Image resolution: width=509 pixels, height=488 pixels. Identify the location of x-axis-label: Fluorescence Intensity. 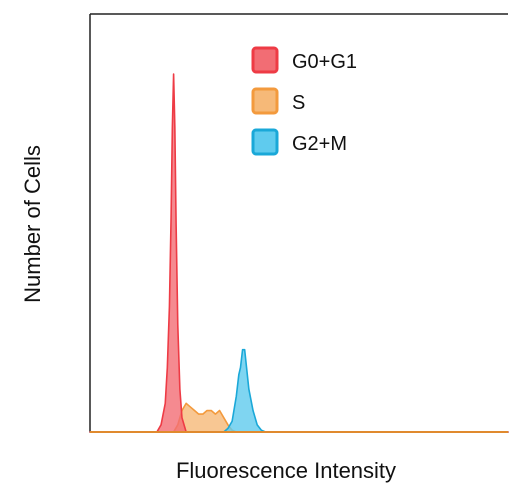
(286, 470).